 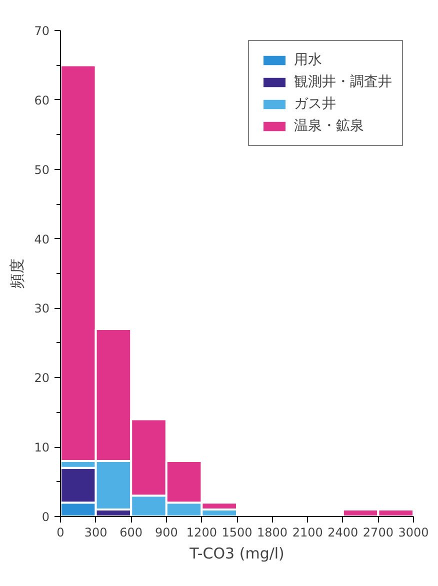 I want to click on x-axis-title: T-CO3 (mg/l), so click(x=236, y=553).